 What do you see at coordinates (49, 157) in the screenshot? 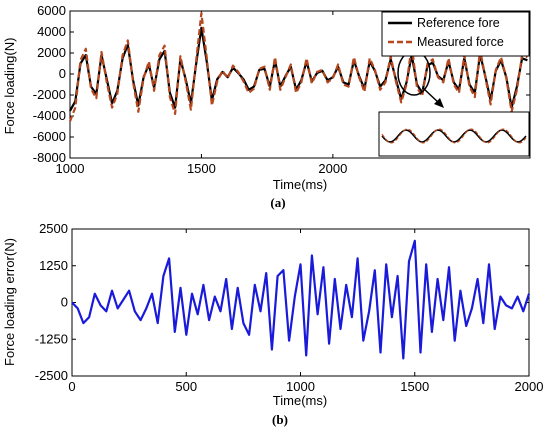
I see `a-y-tick-label: -8000` at bounding box center [49, 157].